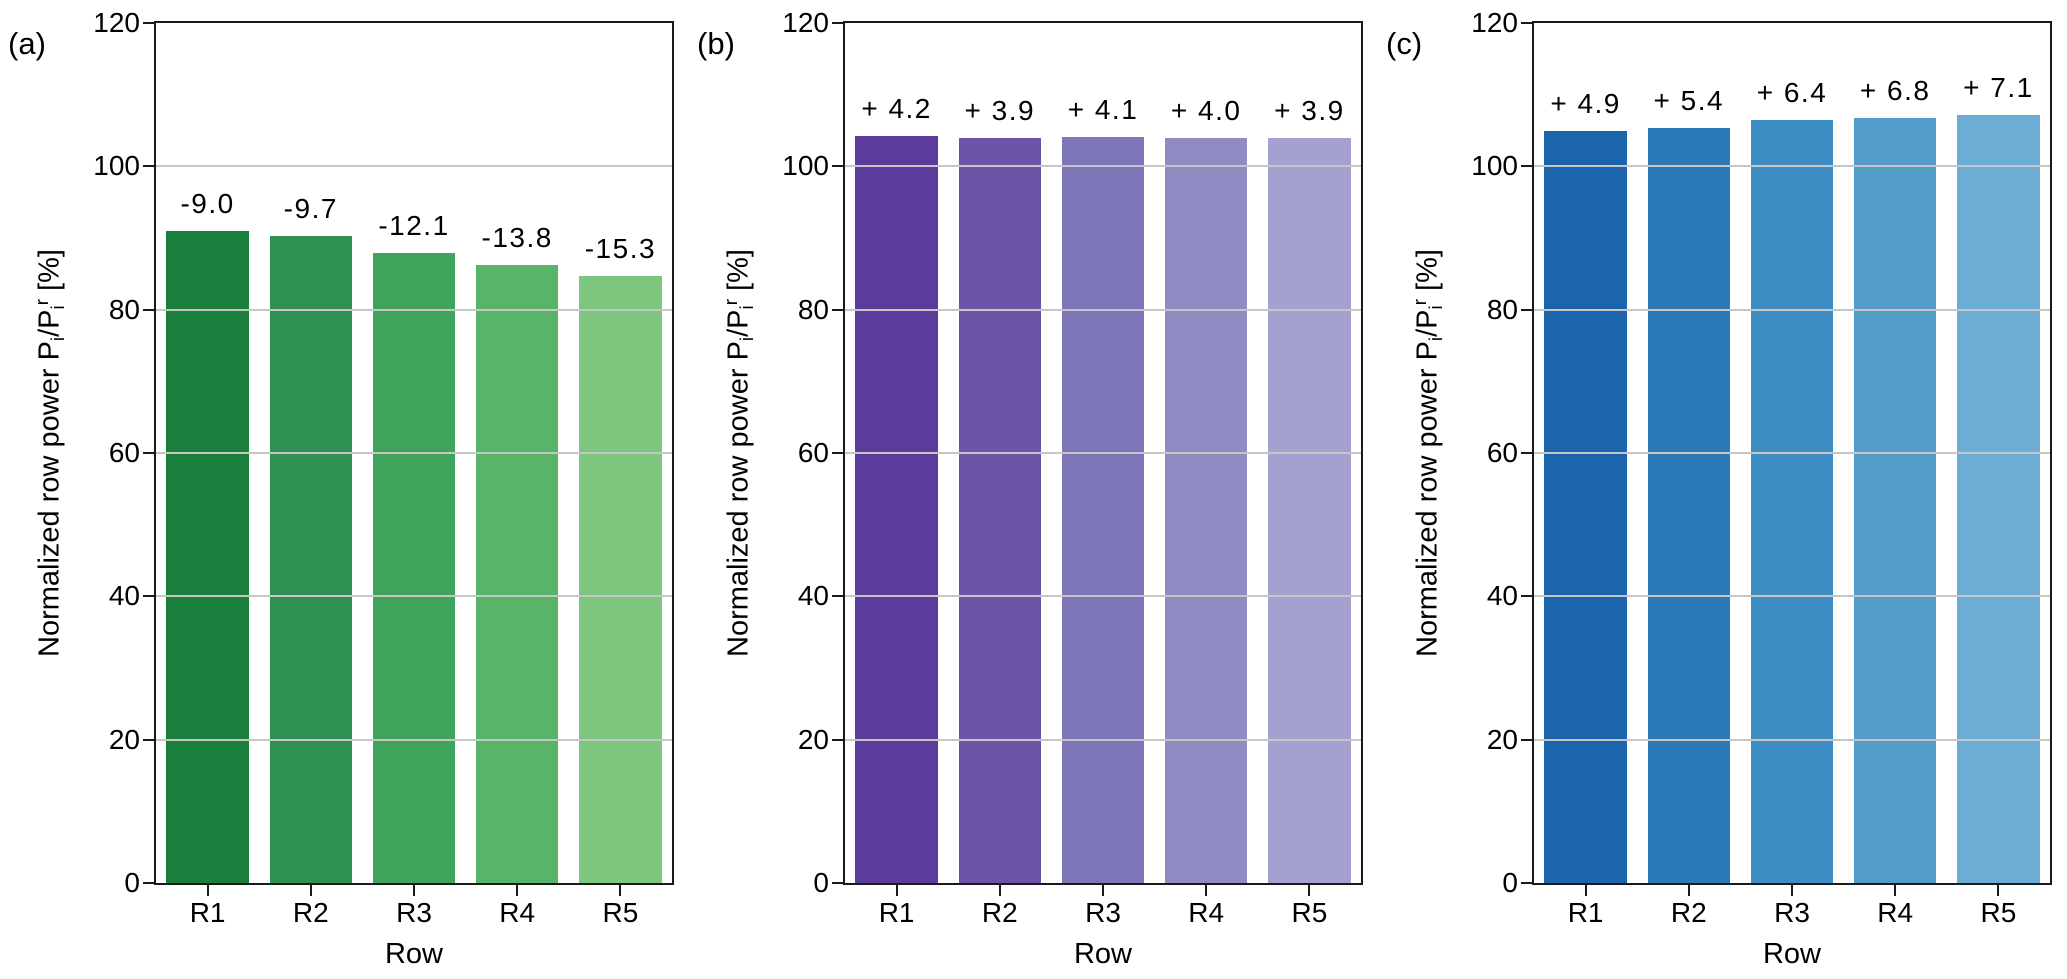  I want to click on bar-value-label: + 7.1, so click(1998, 88).